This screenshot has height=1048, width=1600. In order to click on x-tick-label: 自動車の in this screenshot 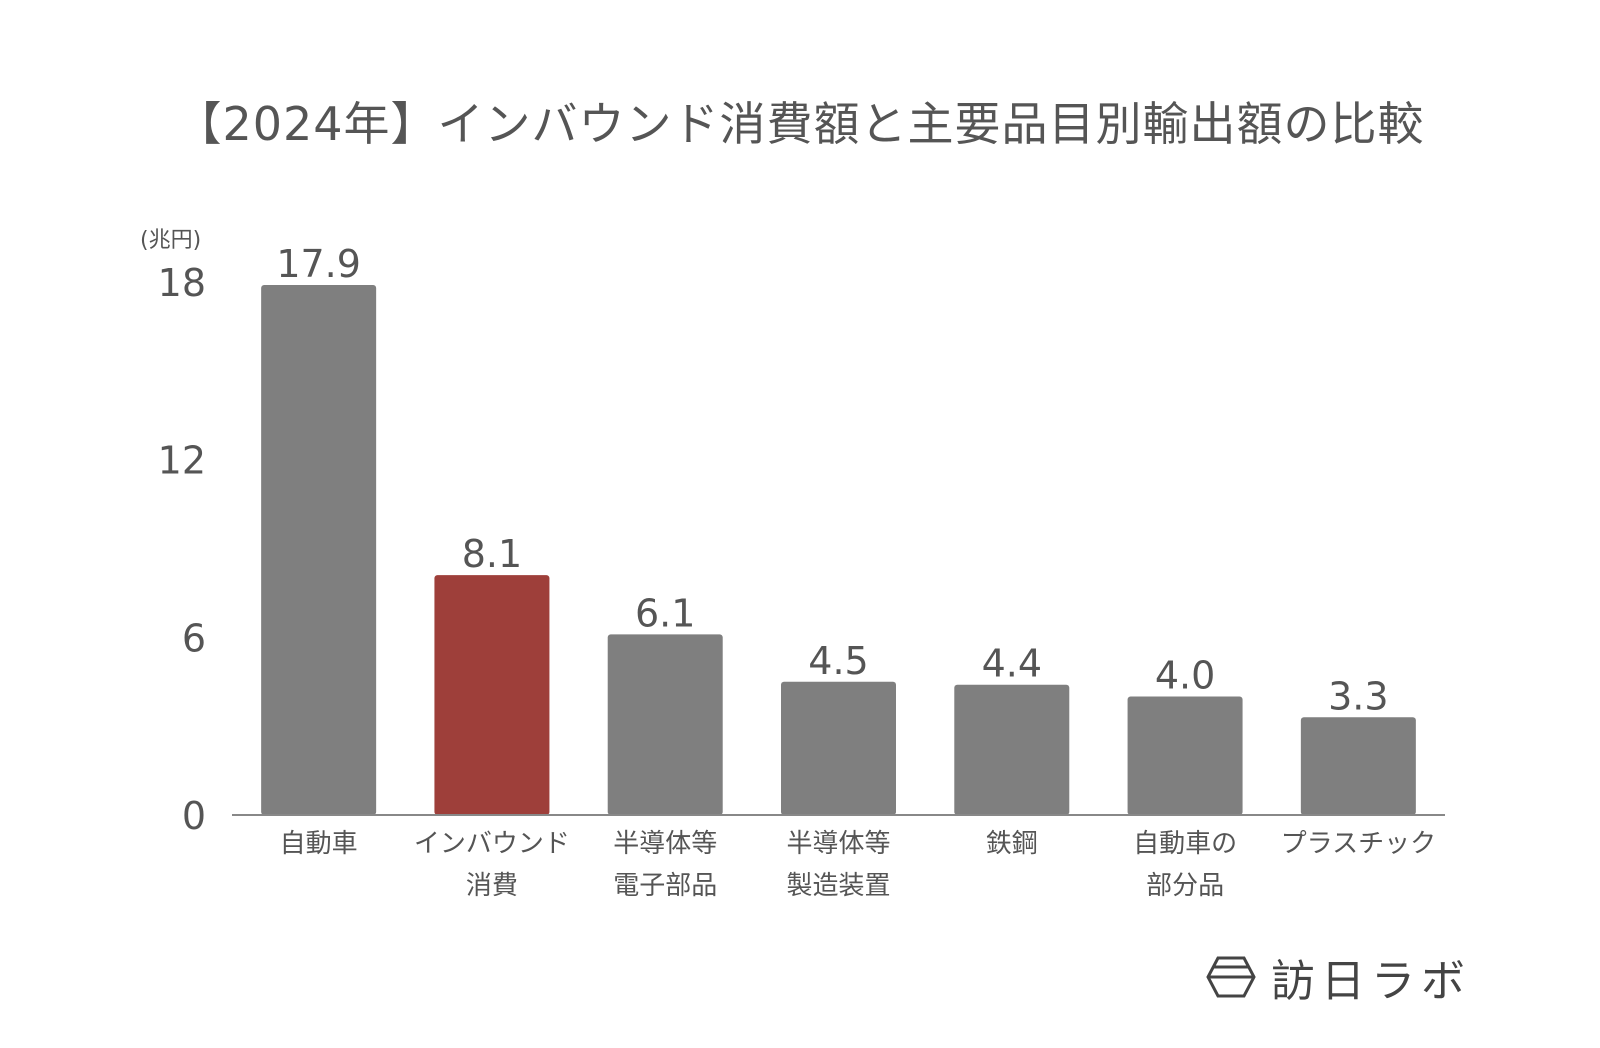, I will do `click(1185, 844)`.